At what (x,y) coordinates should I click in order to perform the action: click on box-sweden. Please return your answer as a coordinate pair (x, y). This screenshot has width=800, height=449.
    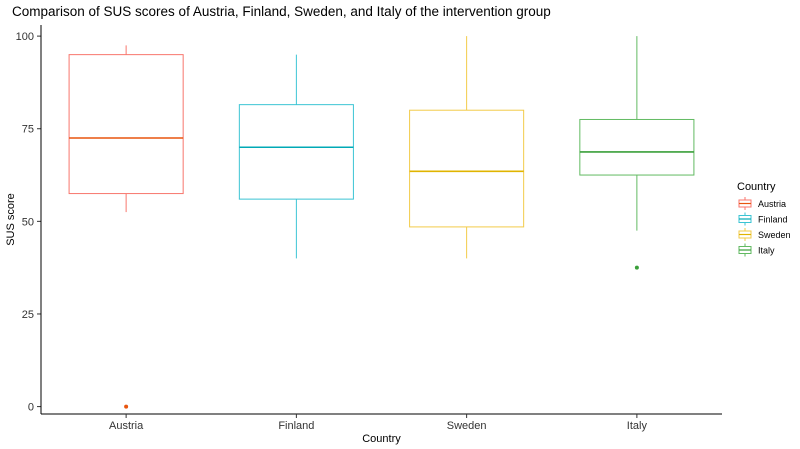
    Looking at the image, I should click on (467, 147).